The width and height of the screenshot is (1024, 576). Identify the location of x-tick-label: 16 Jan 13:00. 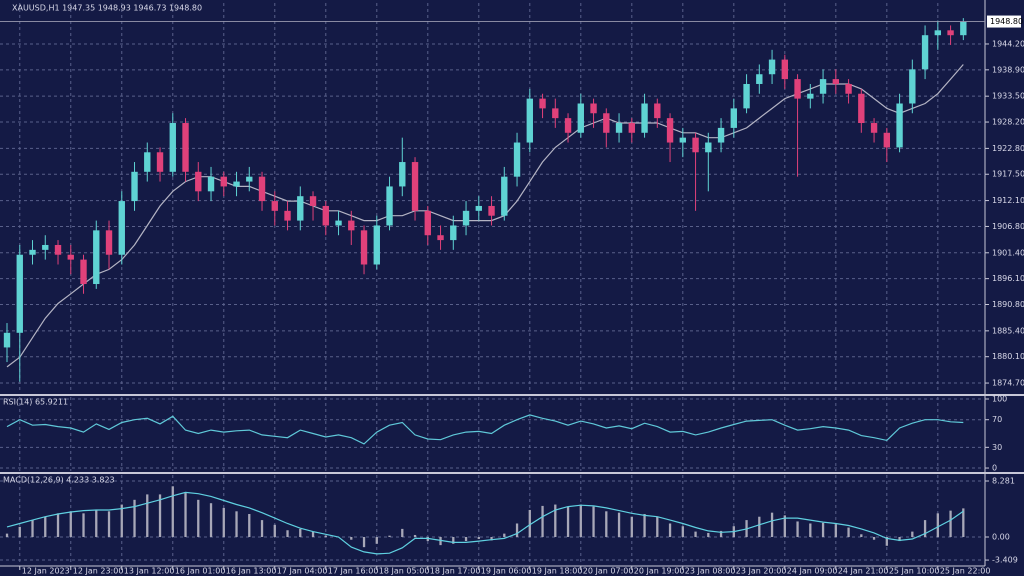
(251, 571).